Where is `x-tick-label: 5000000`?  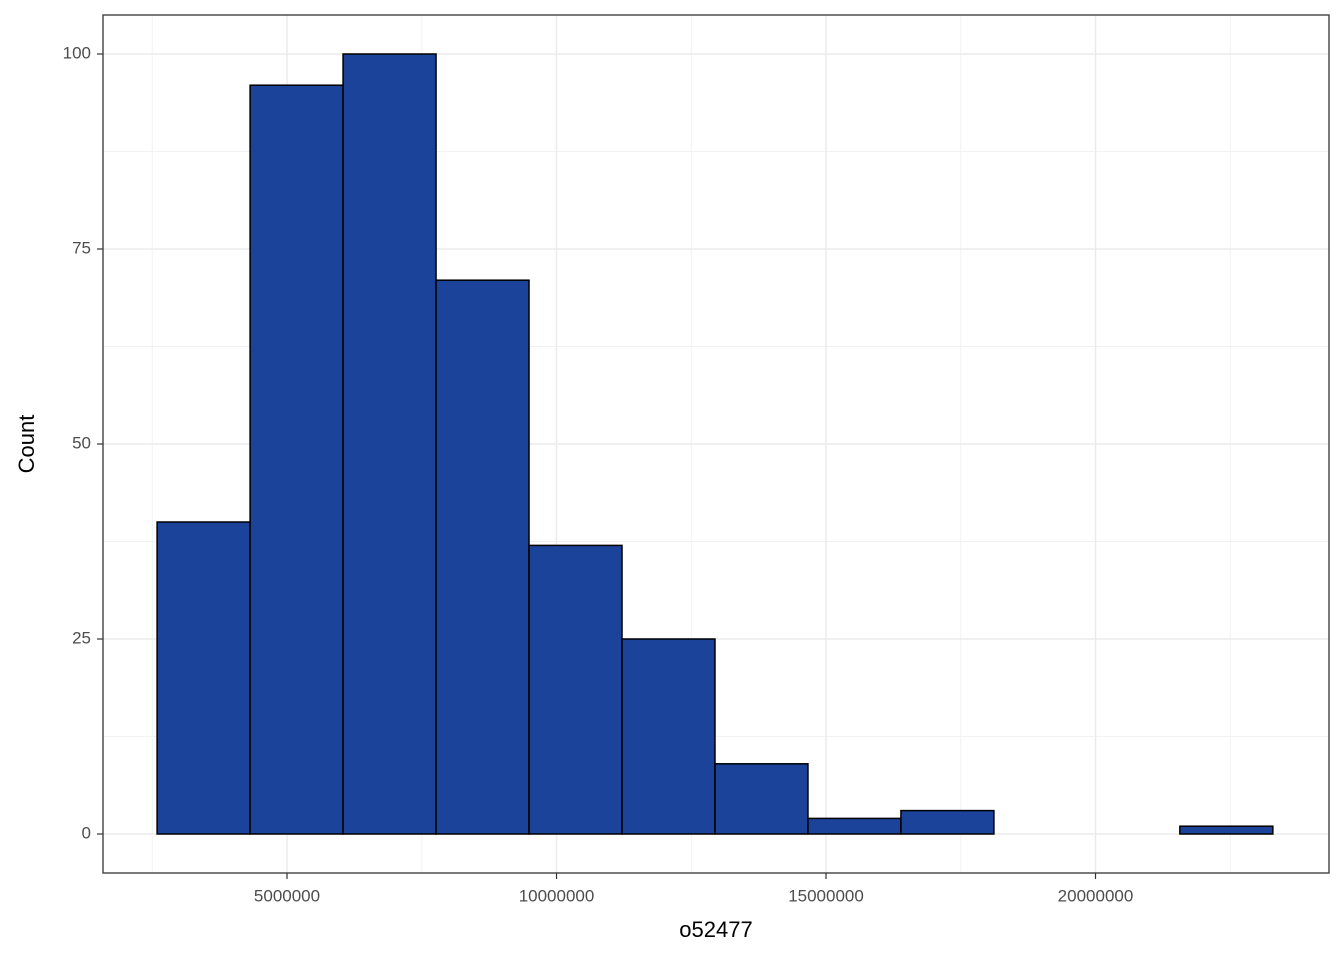 x-tick-label: 5000000 is located at coordinates (287, 895).